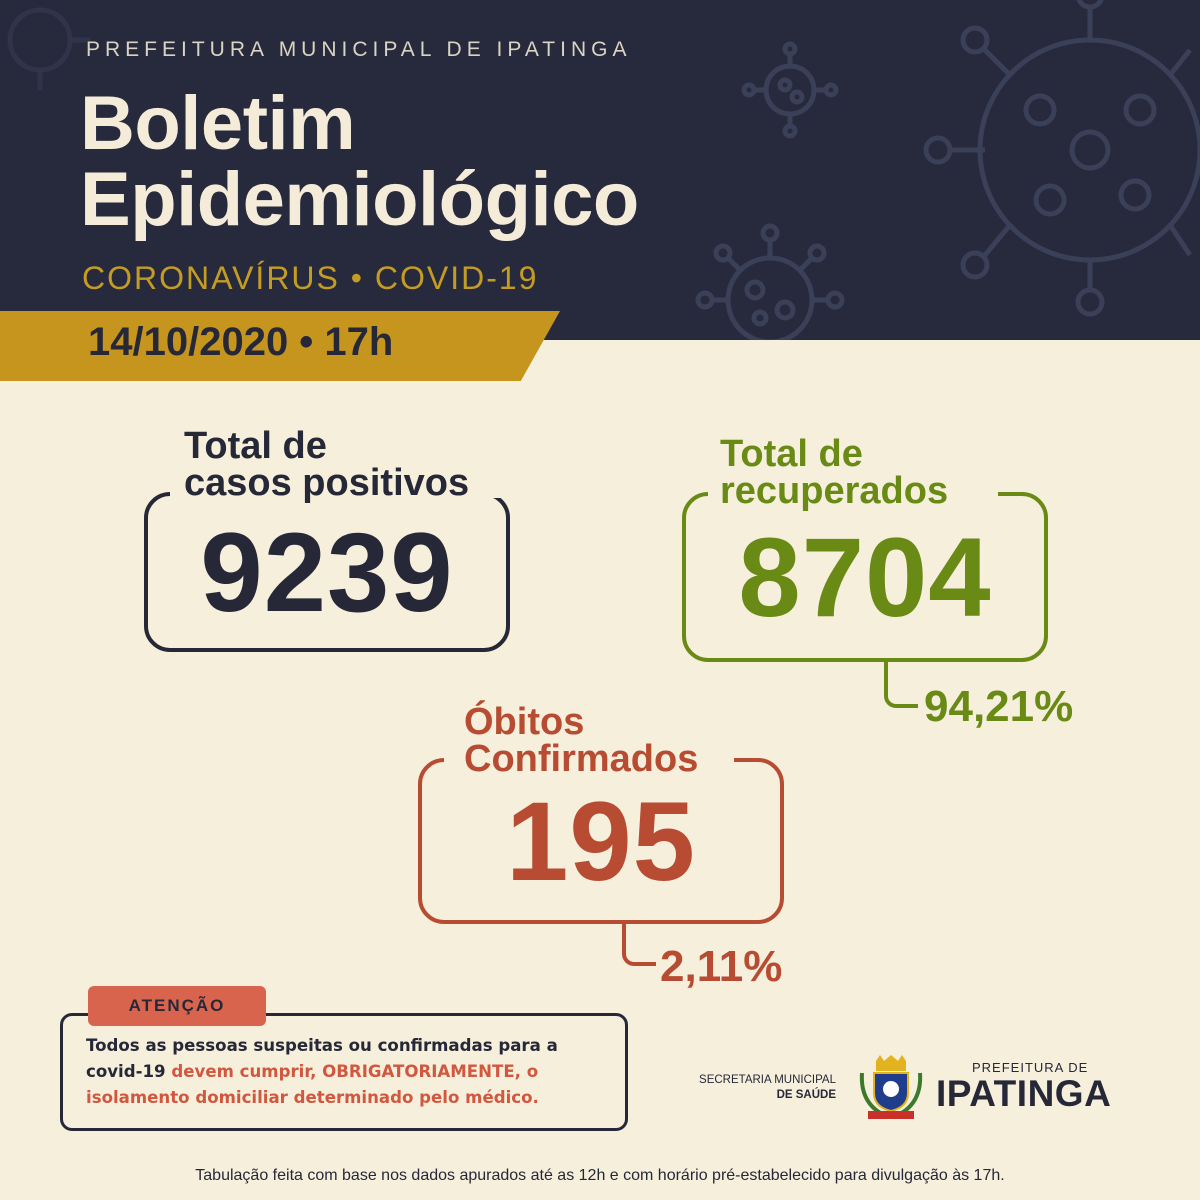  I want to click on positive-cases-value: 9239, so click(327, 572).